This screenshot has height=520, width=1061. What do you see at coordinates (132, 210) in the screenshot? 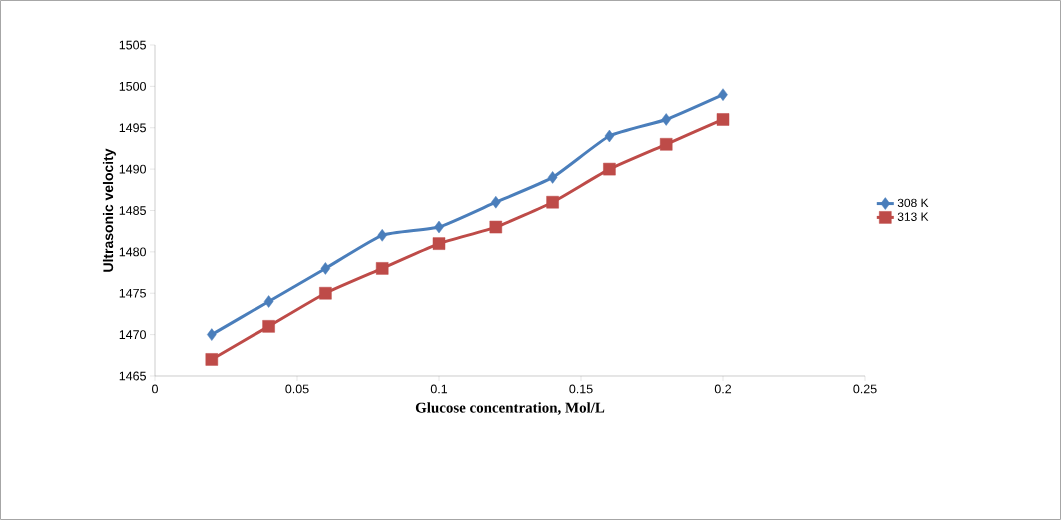
I see `y-tick-label: 1485` at bounding box center [132, 210].